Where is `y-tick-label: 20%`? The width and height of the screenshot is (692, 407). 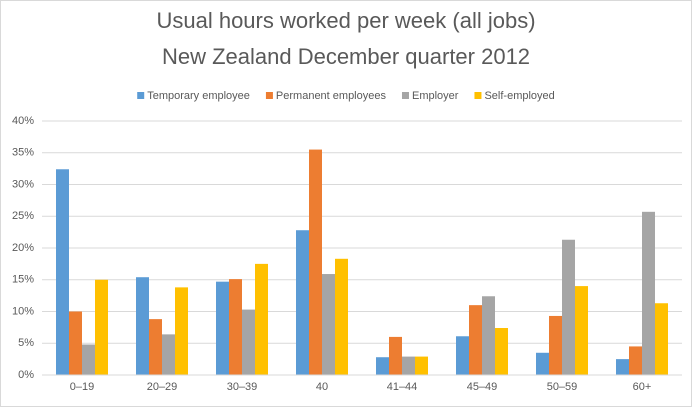
y-tick-label: 20% is located at coordinates (23, 248).